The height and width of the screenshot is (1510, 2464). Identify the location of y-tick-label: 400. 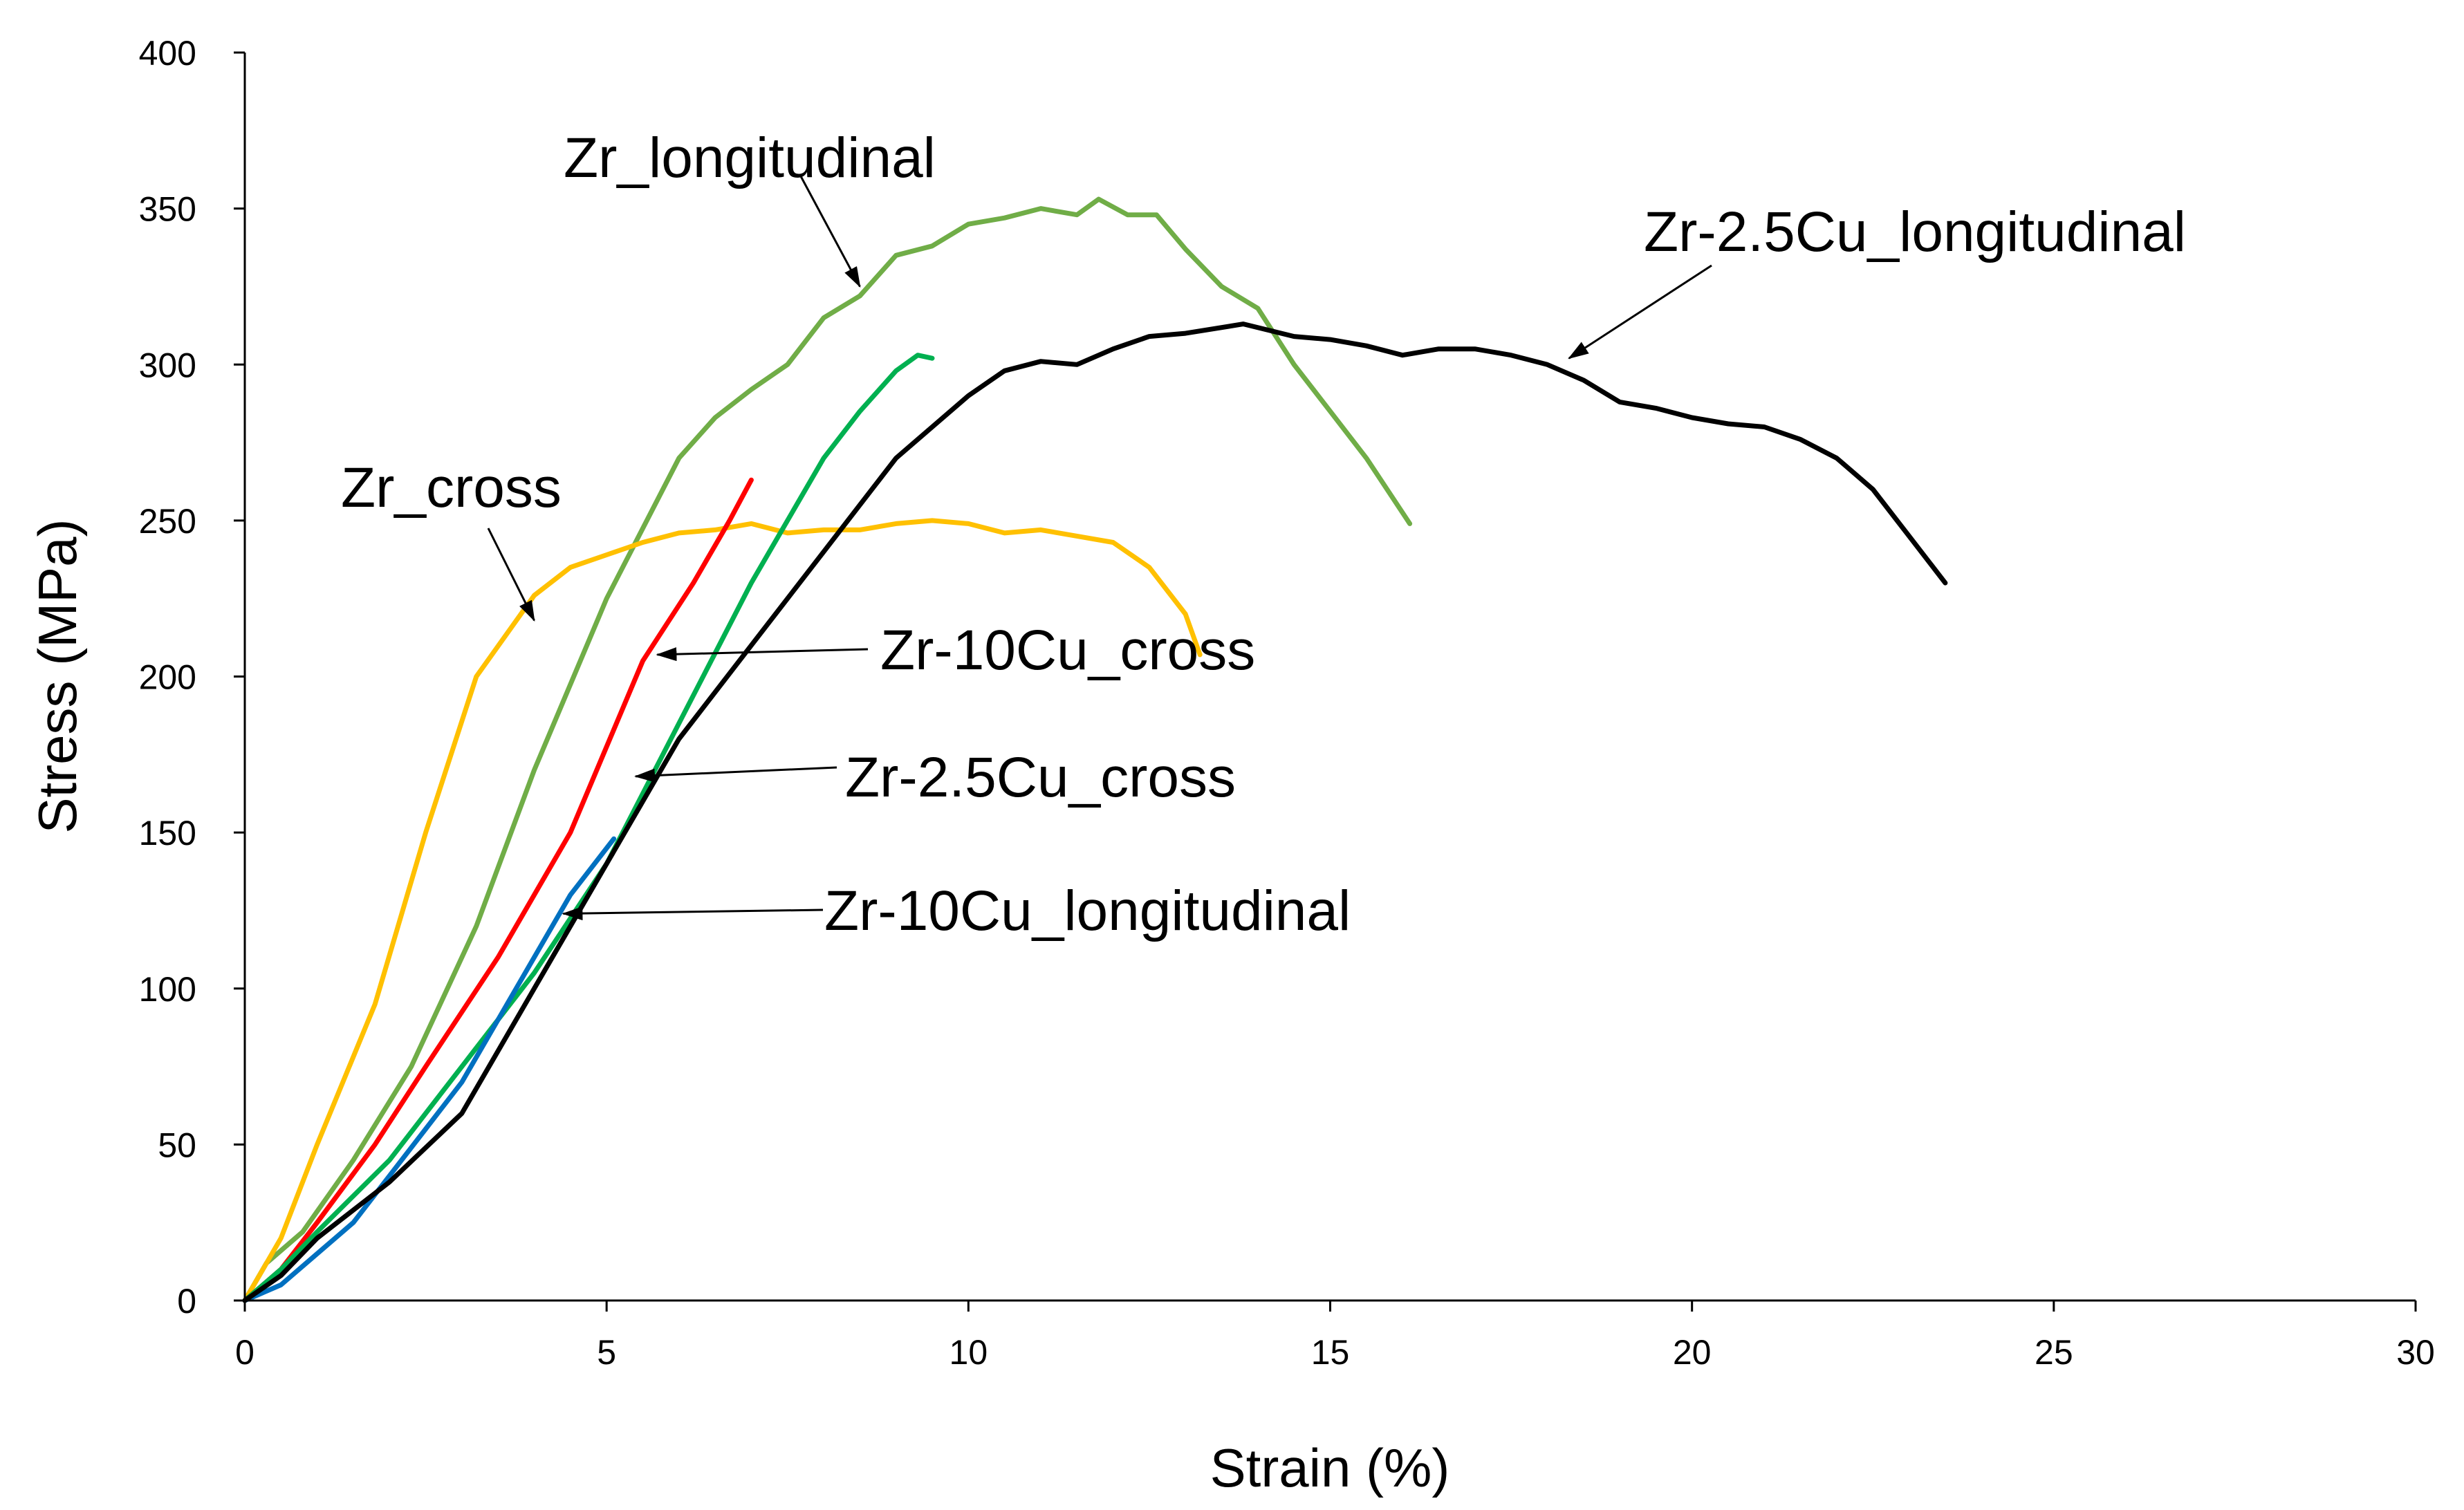
(167, 53).